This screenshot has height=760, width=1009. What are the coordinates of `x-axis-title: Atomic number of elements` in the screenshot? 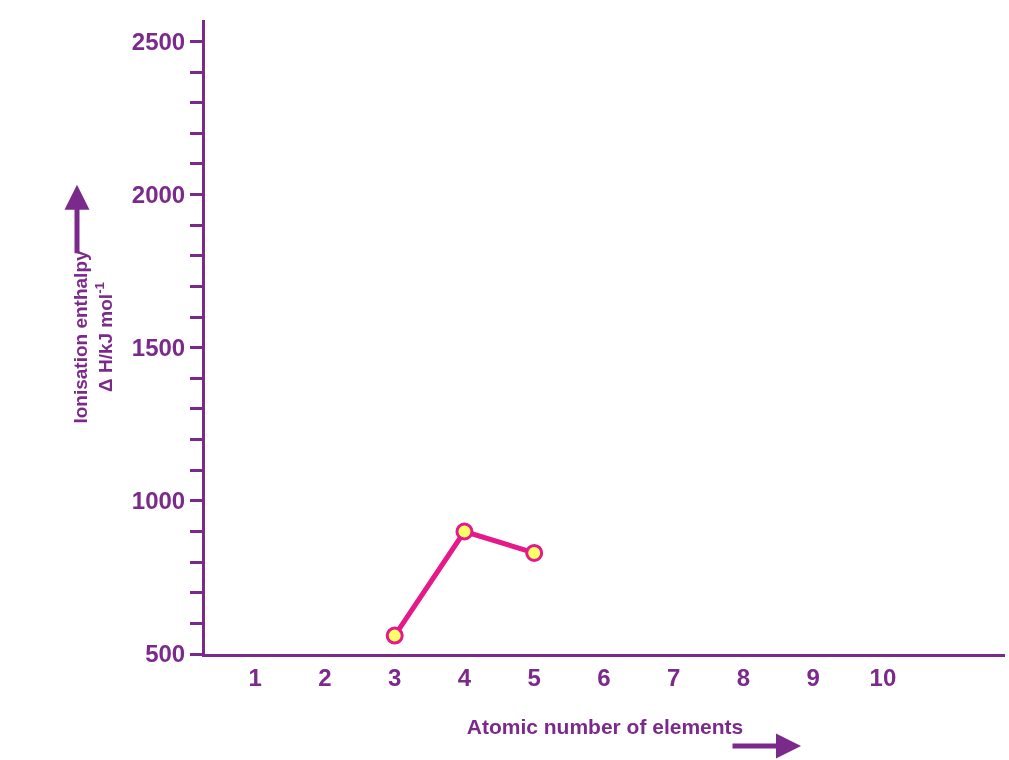 It's located at (605, 726).